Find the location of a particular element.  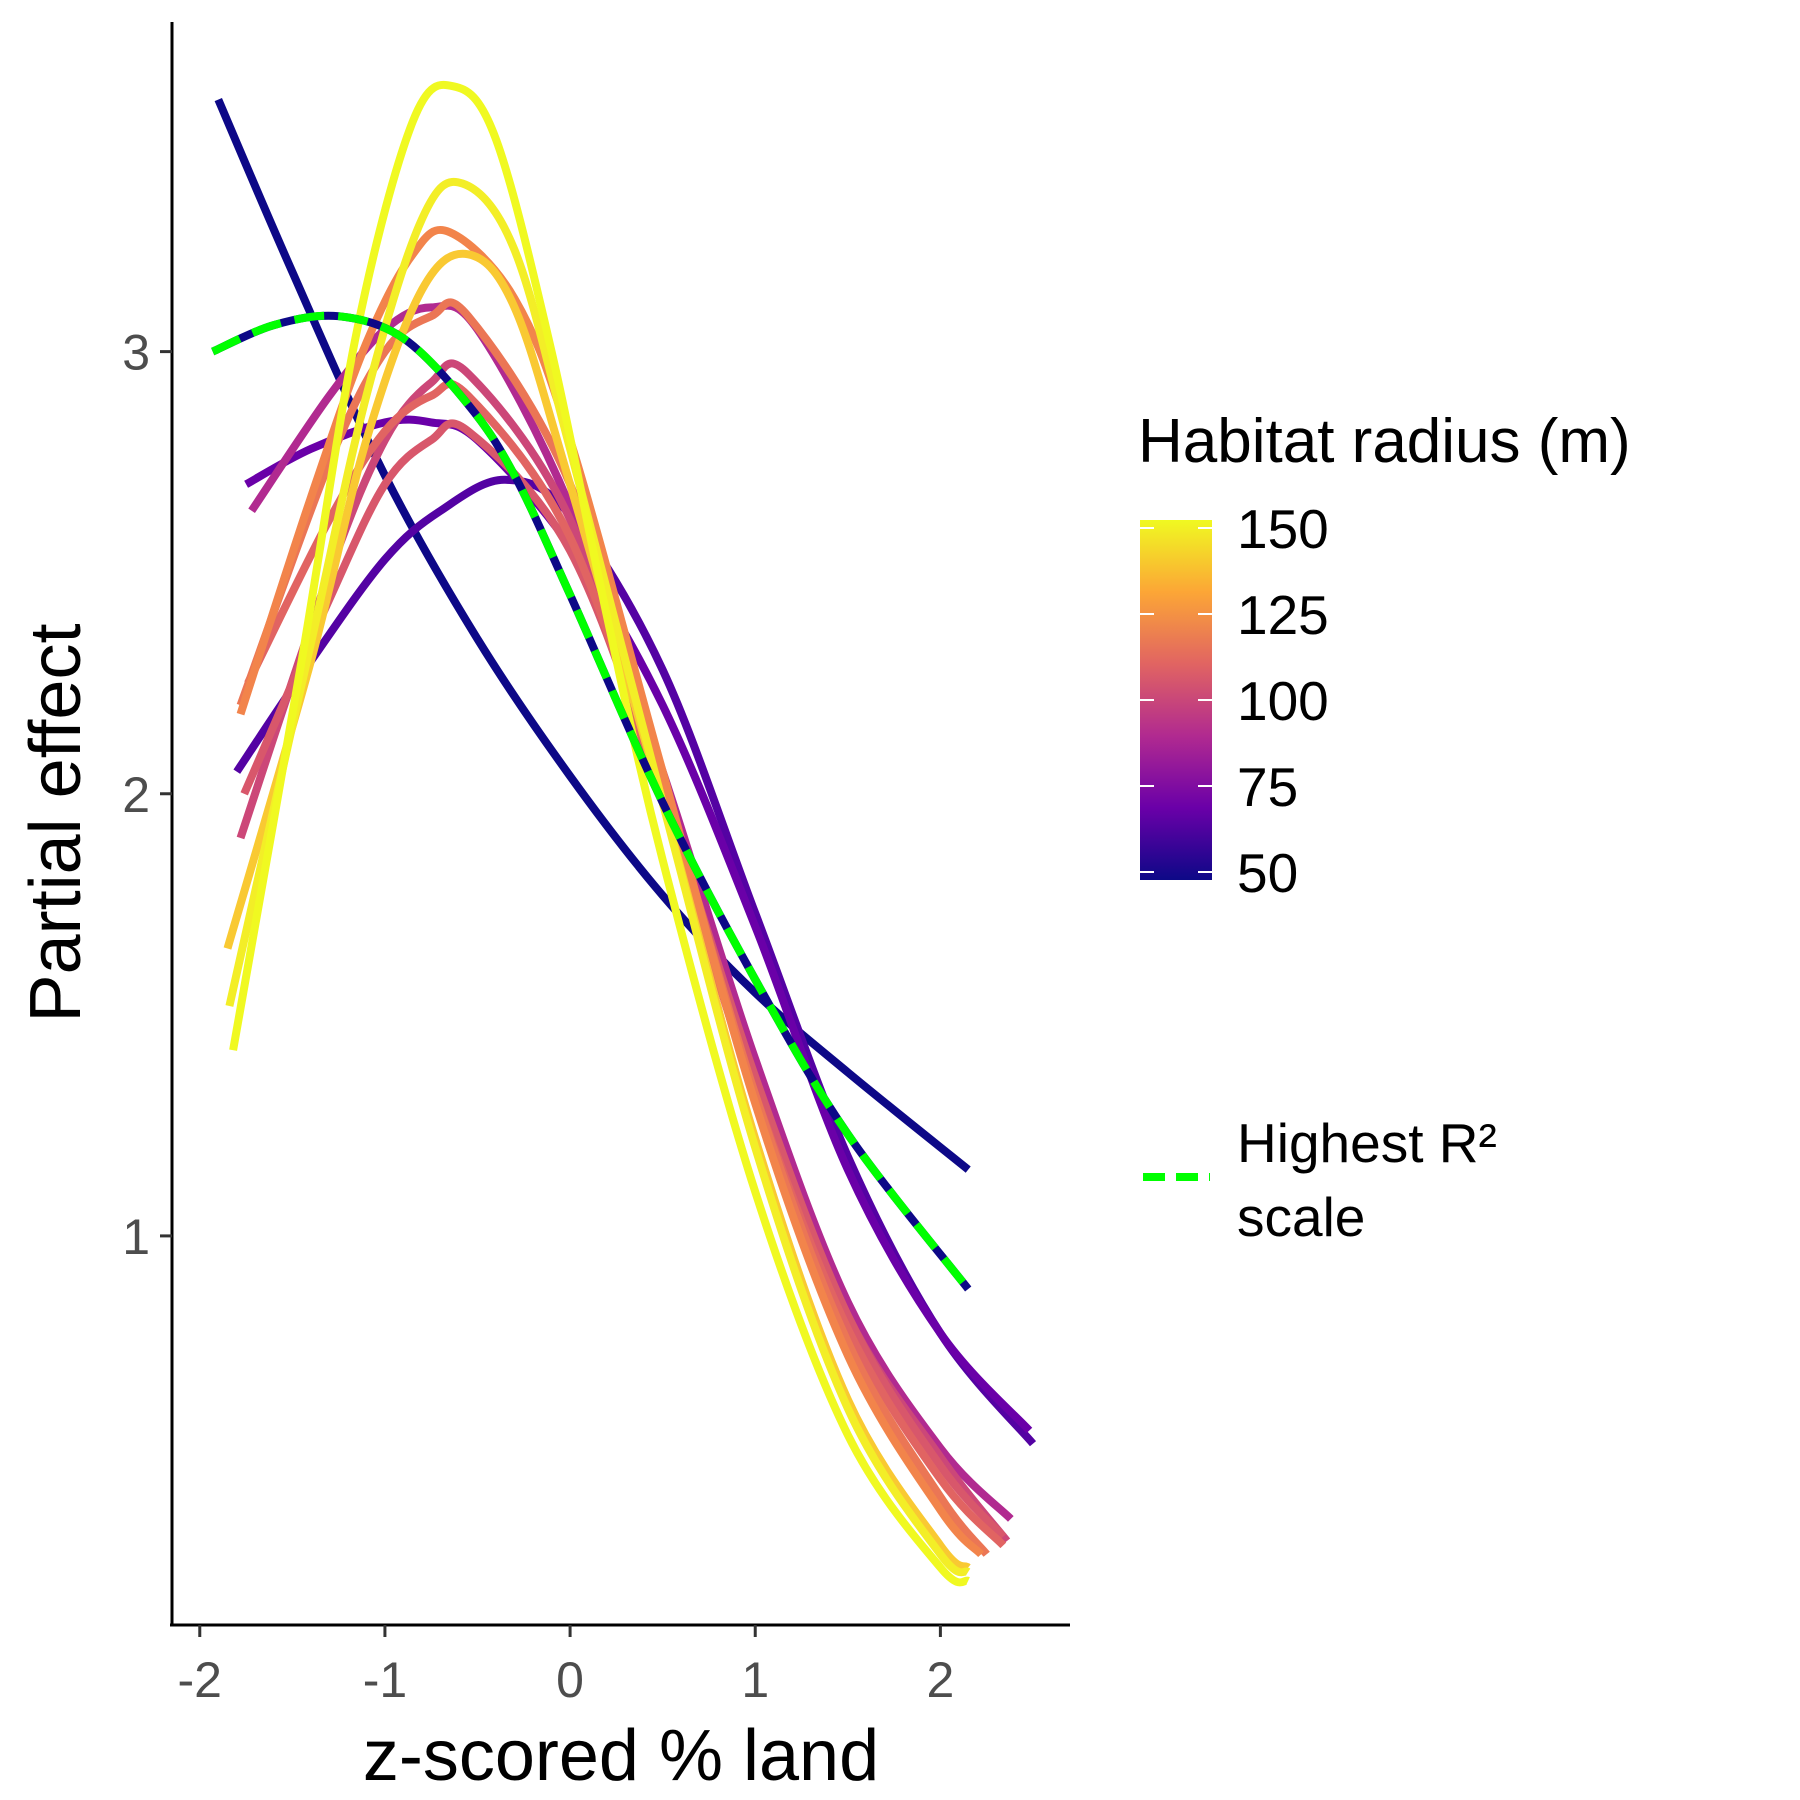

color-legend-title: Habitat radius (m) is located at coordinates (1384, 441).